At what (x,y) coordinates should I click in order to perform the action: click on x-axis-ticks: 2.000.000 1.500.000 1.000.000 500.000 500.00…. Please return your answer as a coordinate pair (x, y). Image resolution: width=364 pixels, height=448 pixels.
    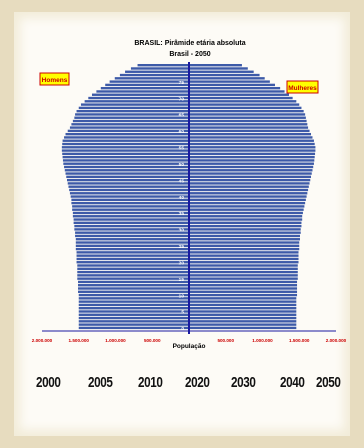
    Looking at the image, I should click on (189, 340).